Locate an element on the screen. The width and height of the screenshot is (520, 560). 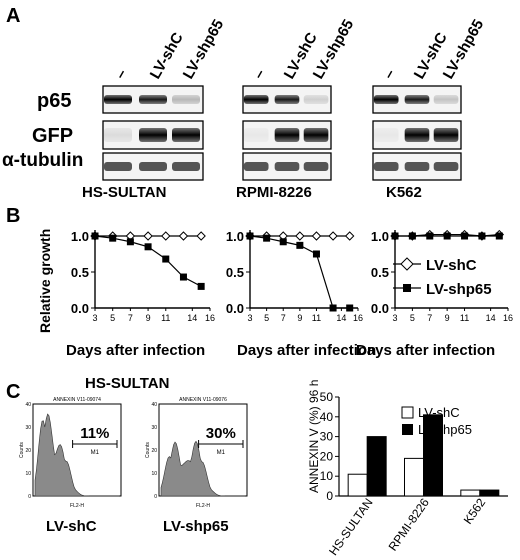
bar-y-tick-label: 20 is located at coordinates (327, 456).